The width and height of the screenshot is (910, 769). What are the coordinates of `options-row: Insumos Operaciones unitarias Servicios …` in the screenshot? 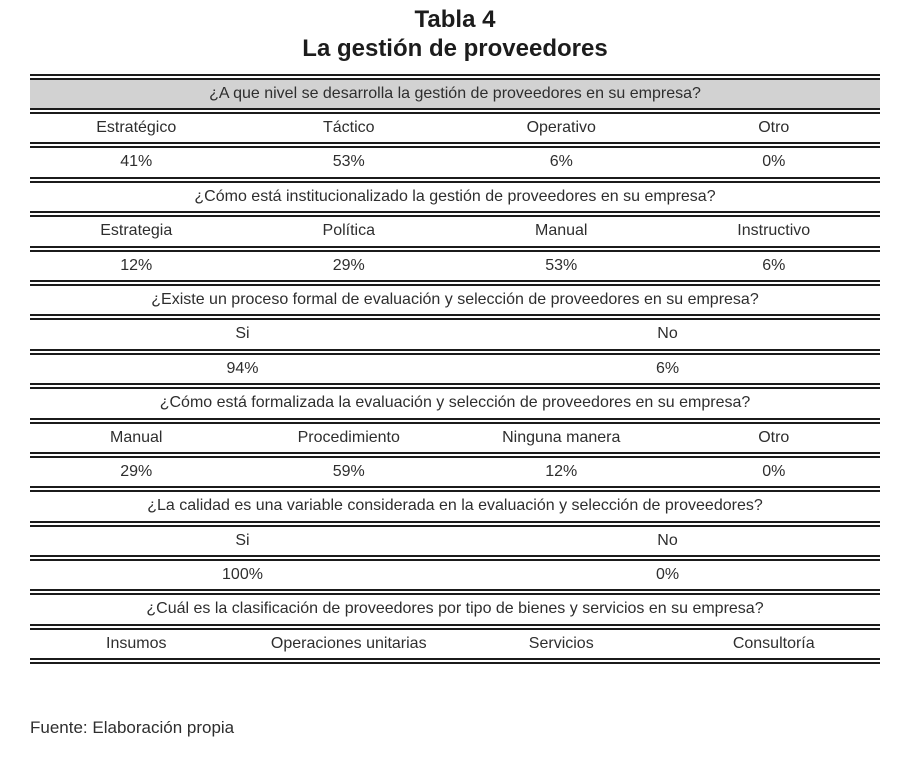 It's located at (455, 645).